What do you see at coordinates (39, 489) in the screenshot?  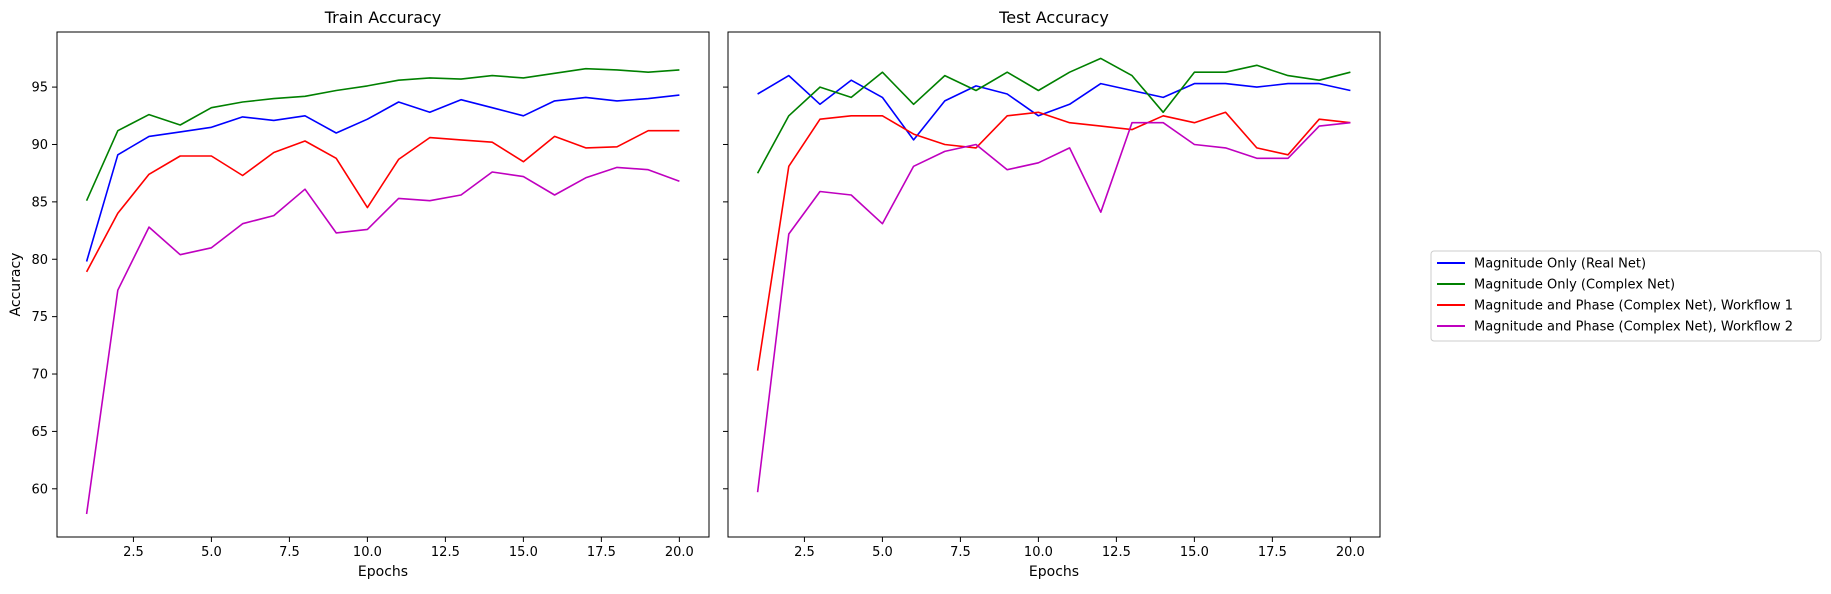 I see `train-y-tick-label: 60` at bounding box center [39, 489].